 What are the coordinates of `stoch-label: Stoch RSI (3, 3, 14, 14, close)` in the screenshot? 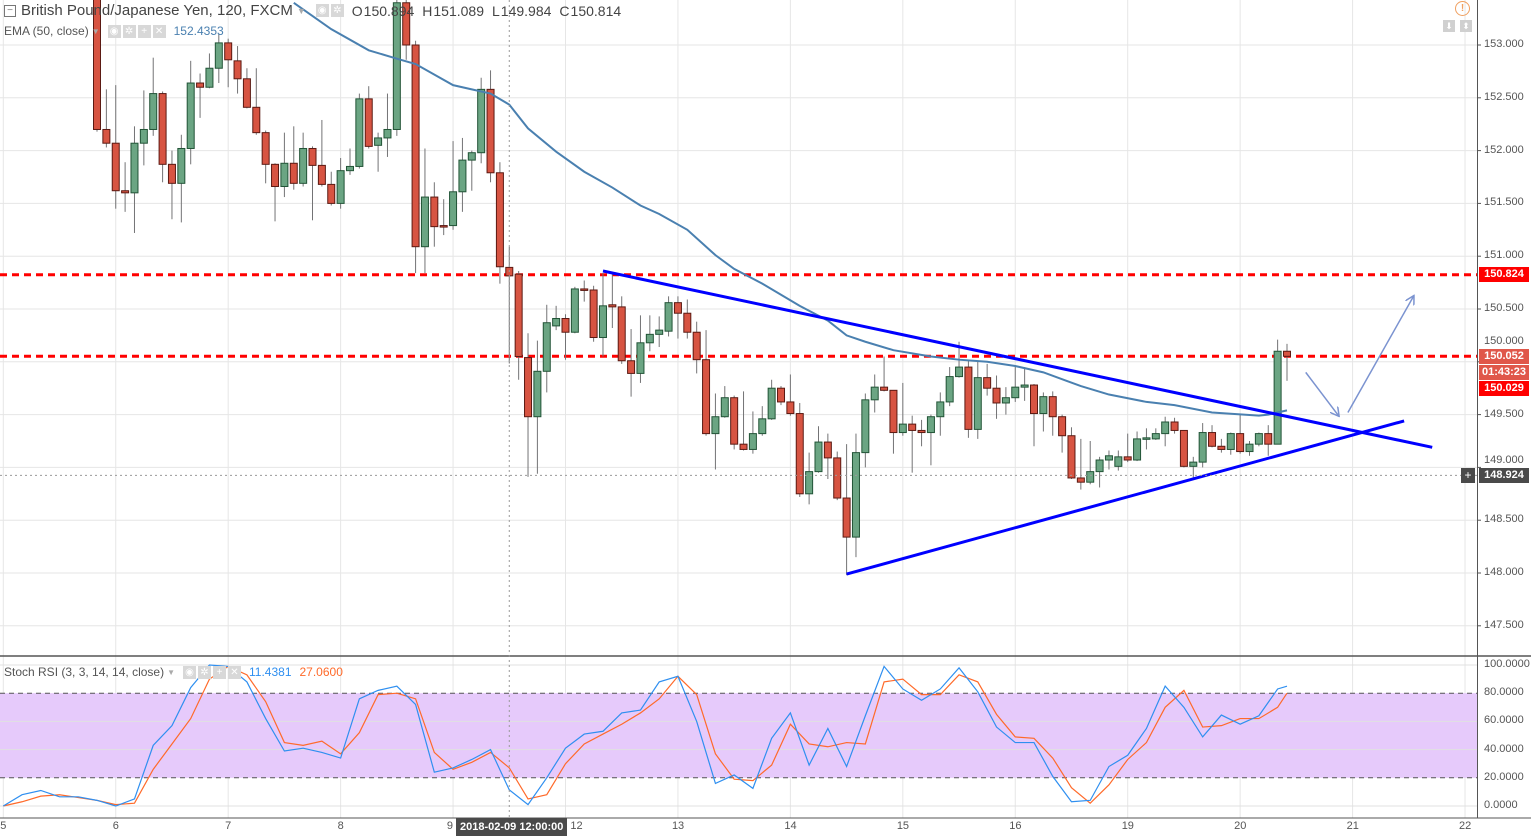 It's located at (84, 672).